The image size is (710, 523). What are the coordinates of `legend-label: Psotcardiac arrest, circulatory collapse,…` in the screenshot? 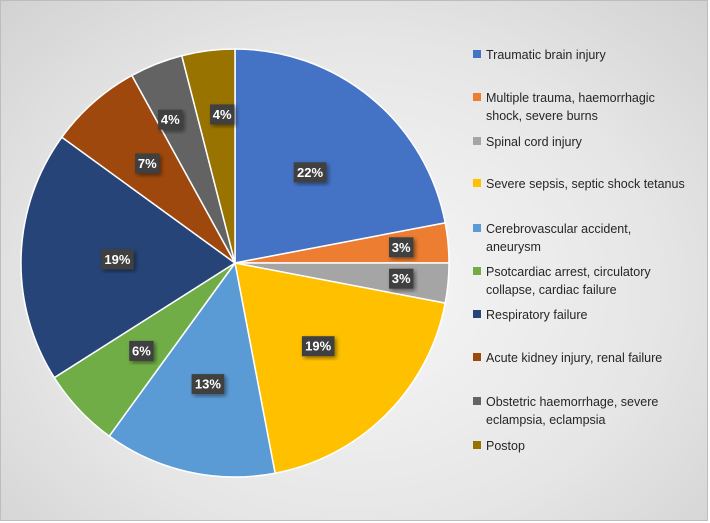 It's located at (568, 281).